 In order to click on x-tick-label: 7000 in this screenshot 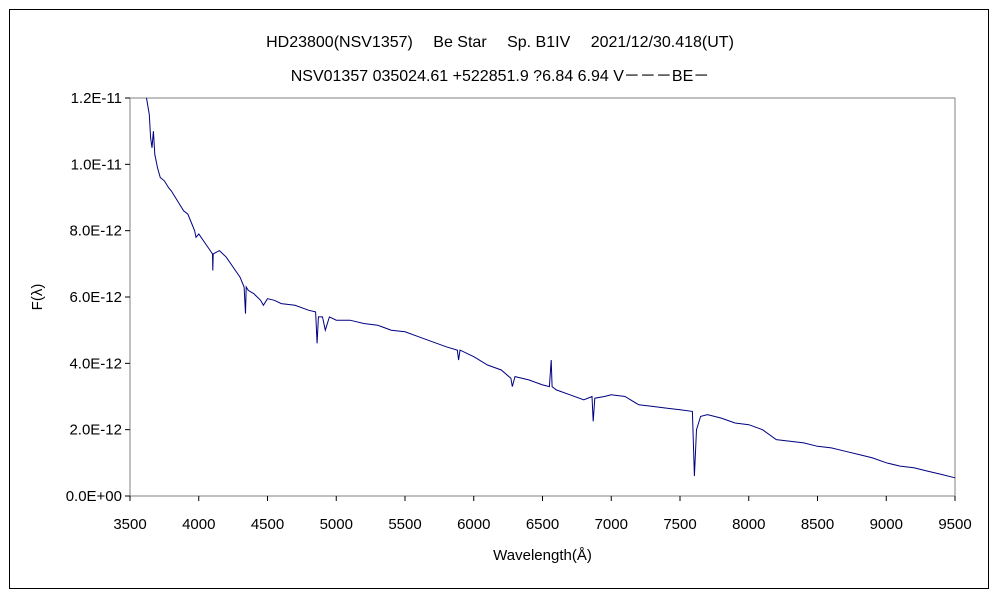, I will do `click(611, 524)`.